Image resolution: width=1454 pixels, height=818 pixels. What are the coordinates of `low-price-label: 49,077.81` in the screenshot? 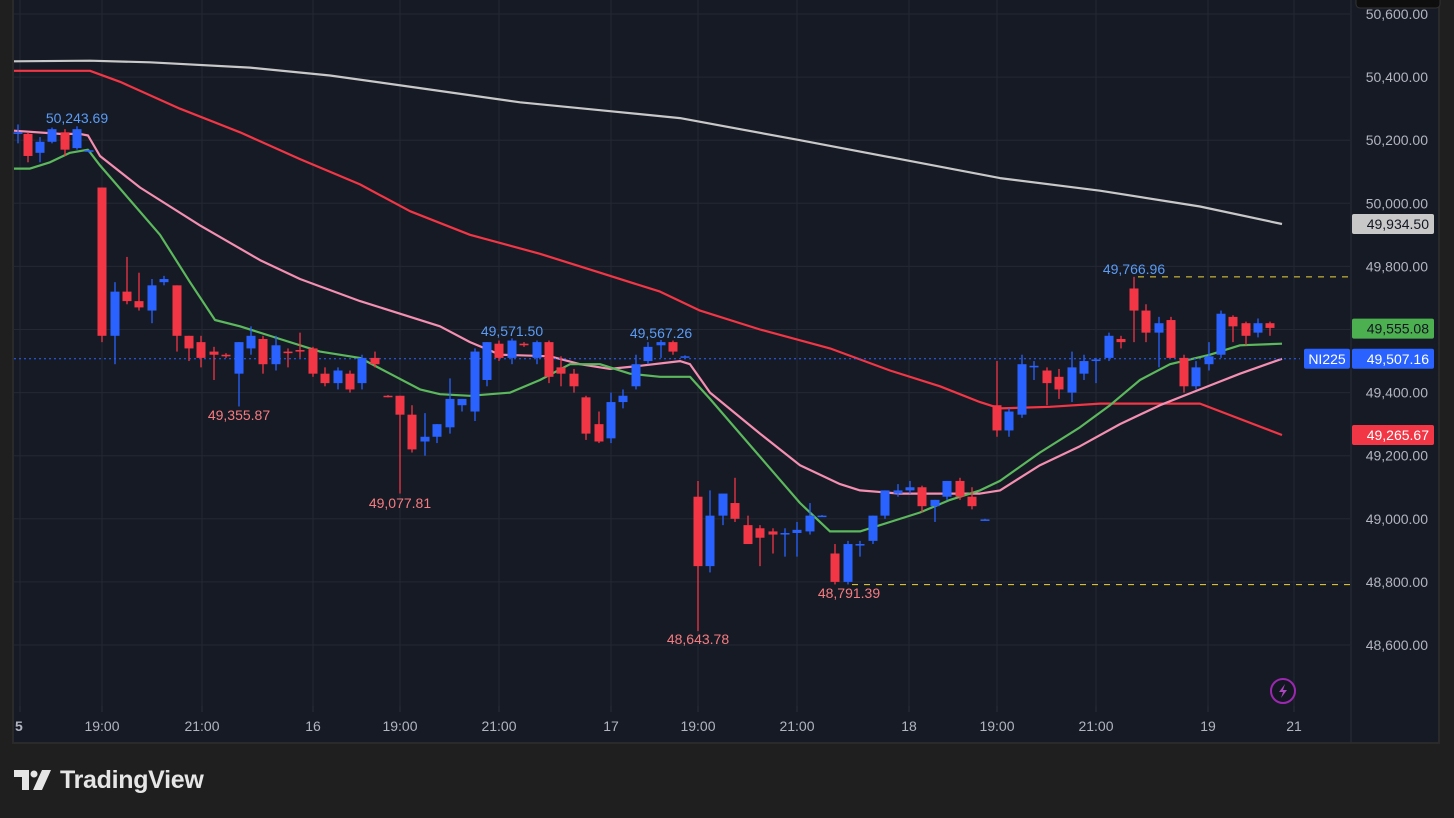 It's located at (400, 503).